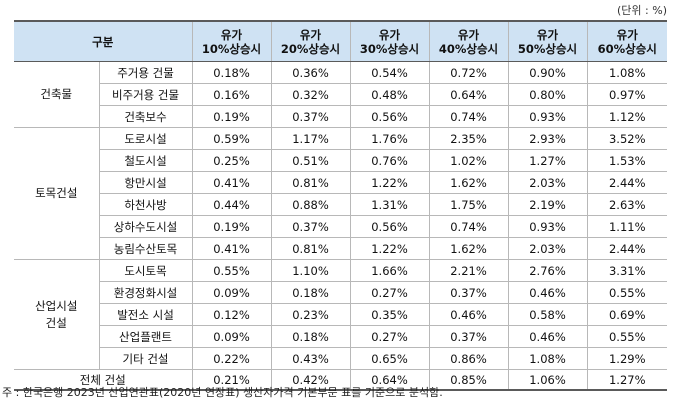  I want to click on value-cell: 0.27%, so click(389, 336).